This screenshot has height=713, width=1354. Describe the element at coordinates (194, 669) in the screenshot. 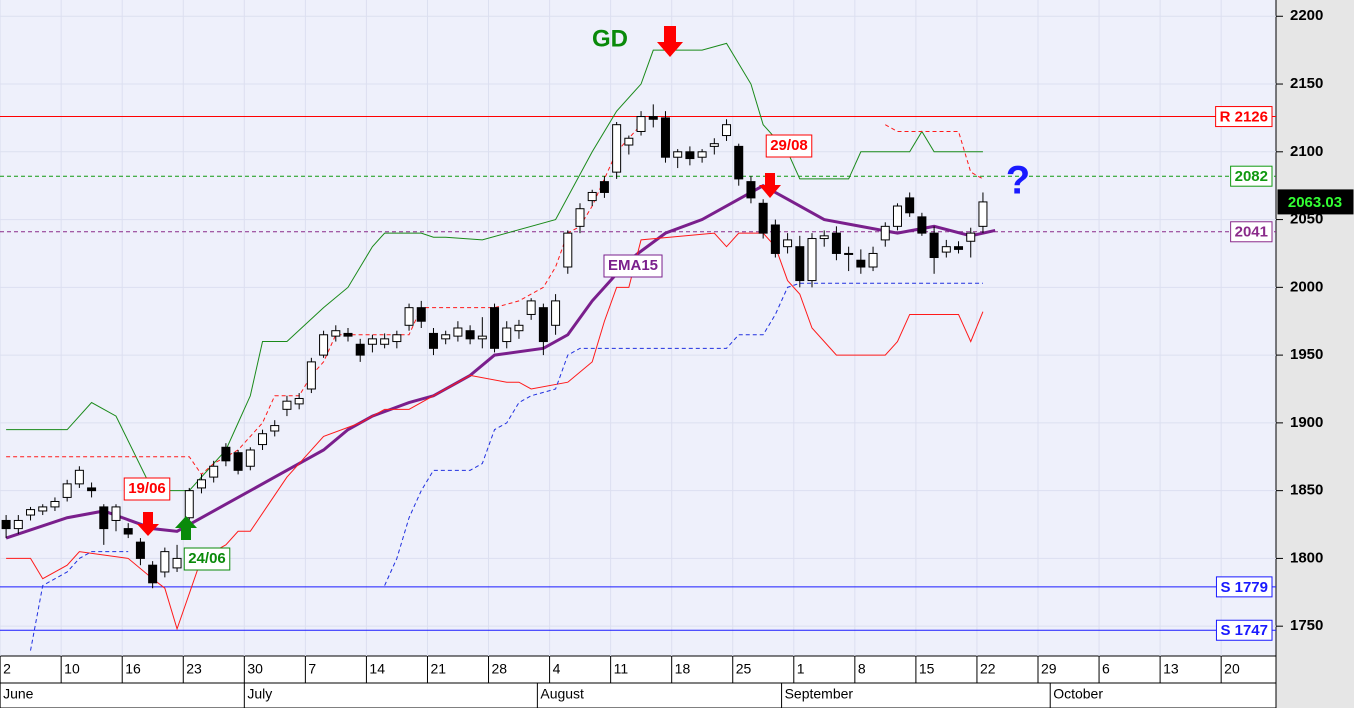

I see `x-tick-label: 23` at that location.